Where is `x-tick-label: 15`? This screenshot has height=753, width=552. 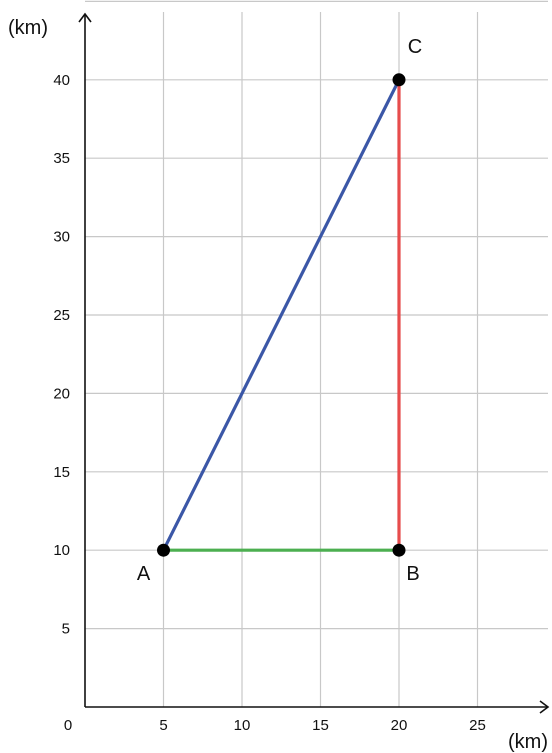 x-tick-label: 15 is located at coordinates (320, 725).